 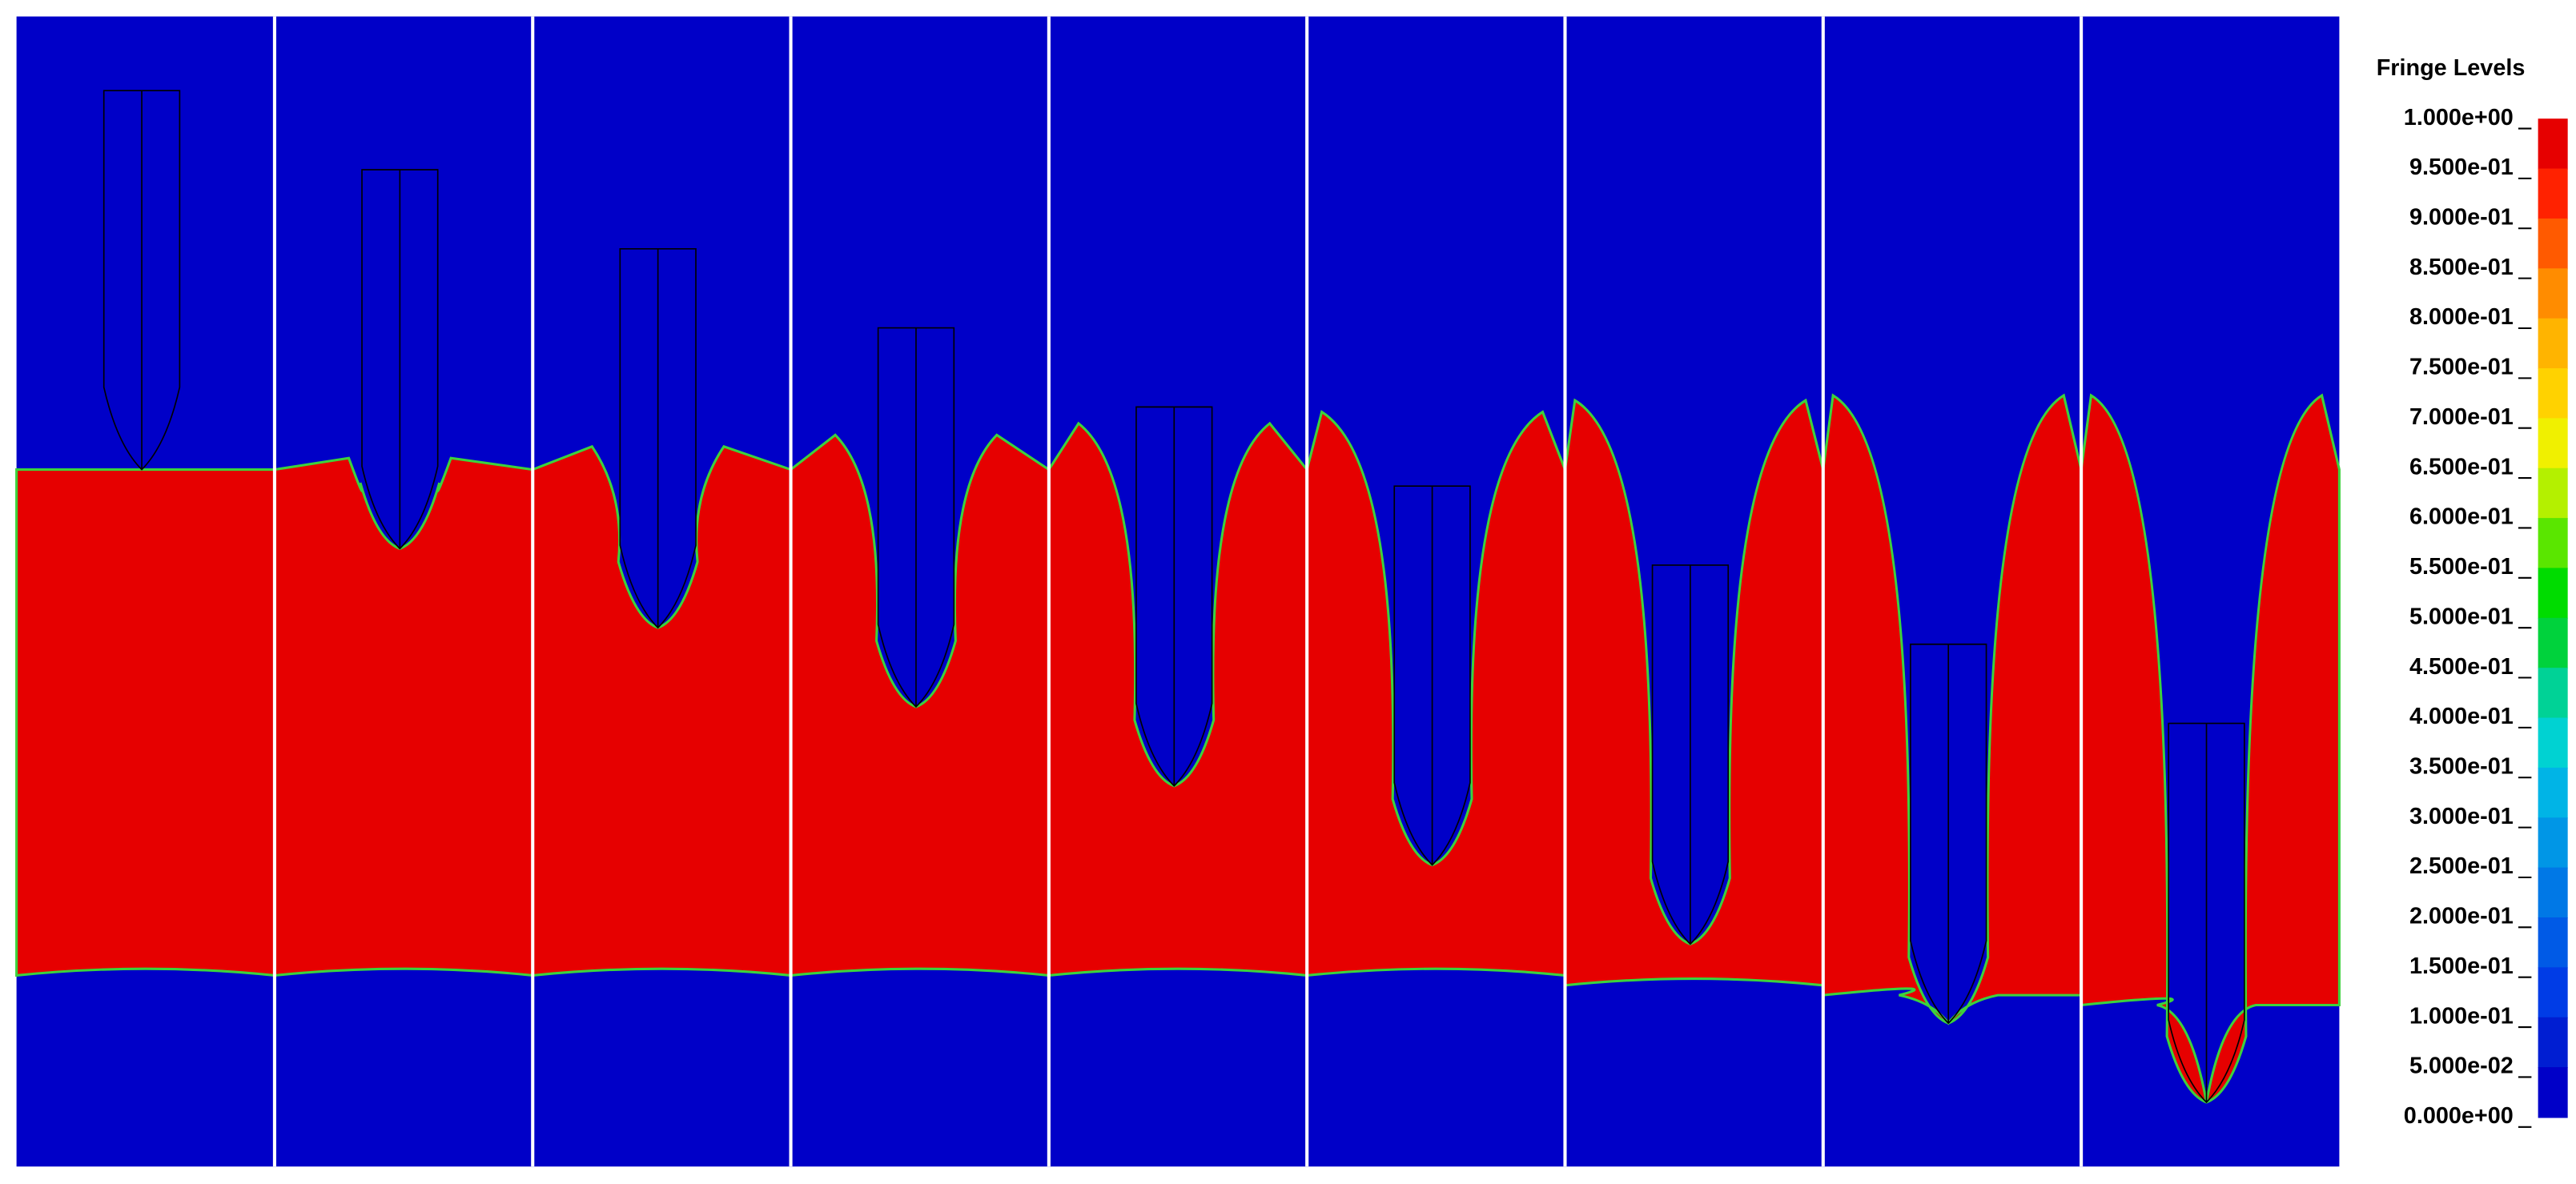 What do you see at coordinates (2461, 616) in the screenshot?
I see `fringe-level-label: 5.000e-01` at bounding box center [2461, 616].